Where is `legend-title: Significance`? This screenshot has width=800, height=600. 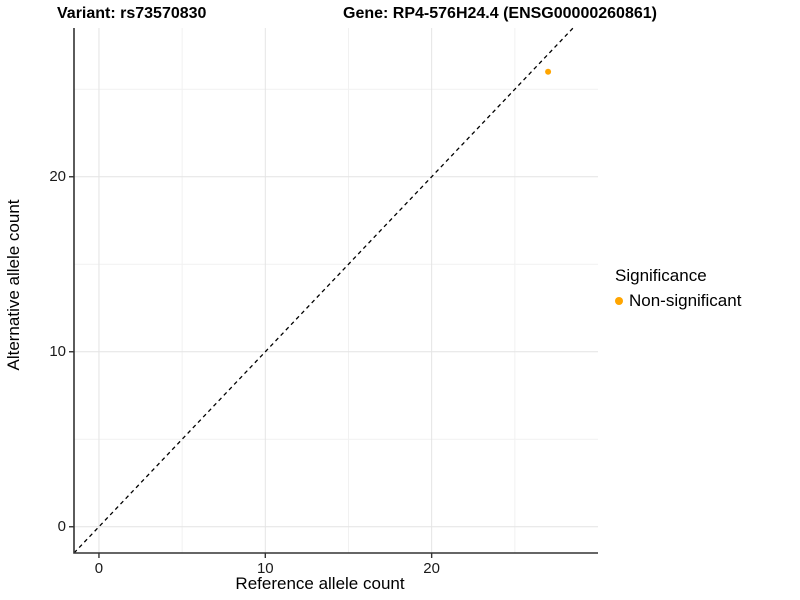 legend-title: Significance is located at coordinates (661, 275).